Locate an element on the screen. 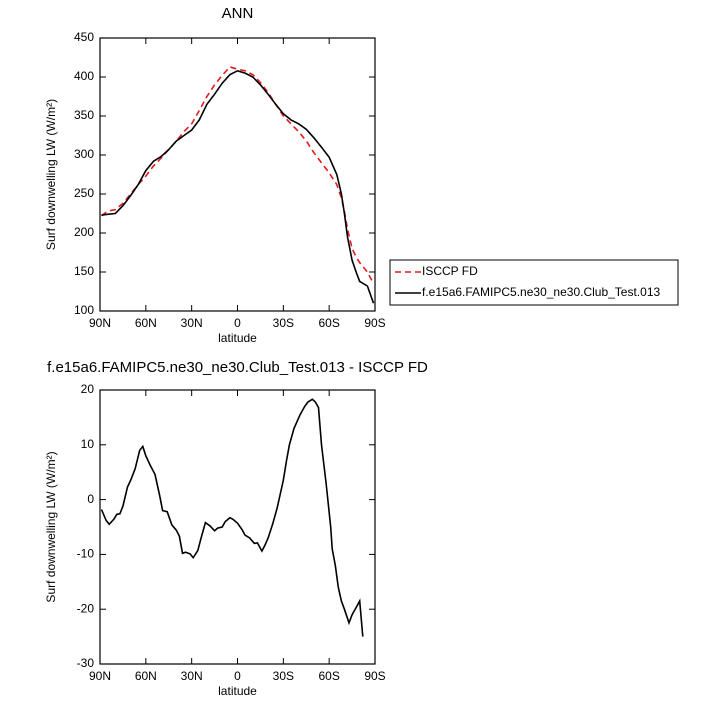  y-tick-label: 300 is located at coordinates (84, 154).